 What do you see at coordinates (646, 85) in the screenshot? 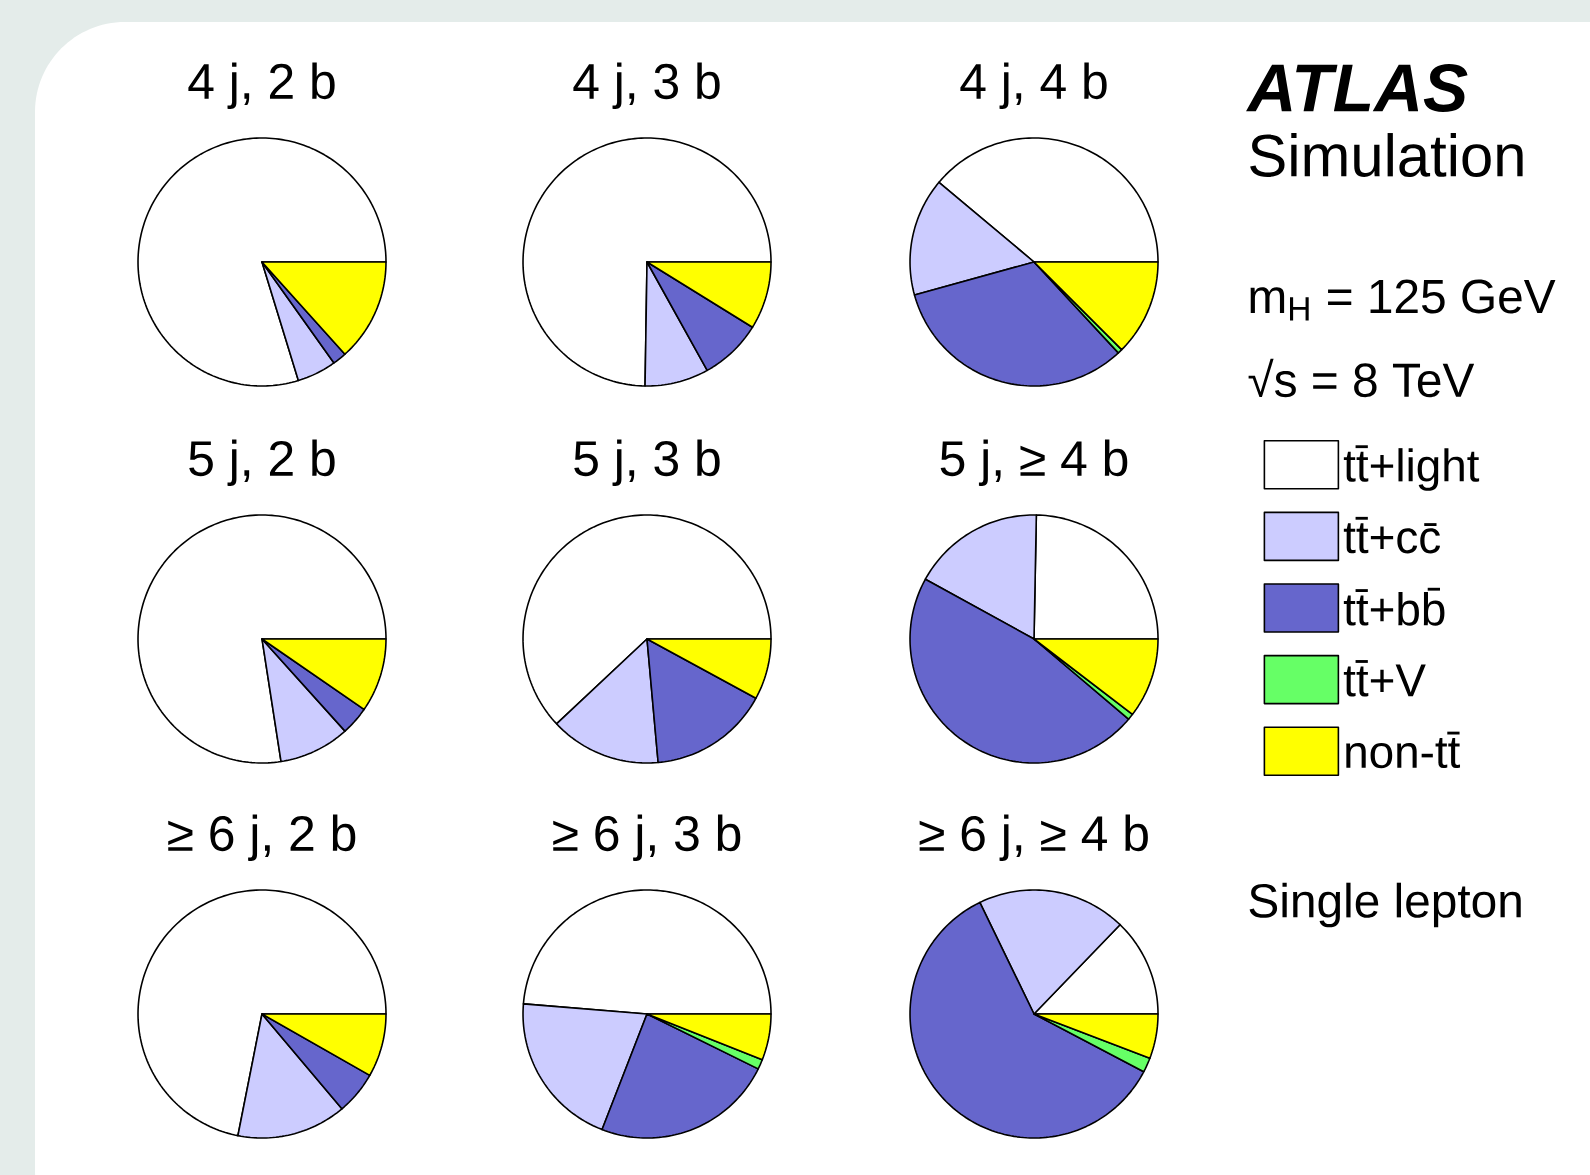
I see `chart-title: 4 j, 3 b` at bounding box center [646, 85].